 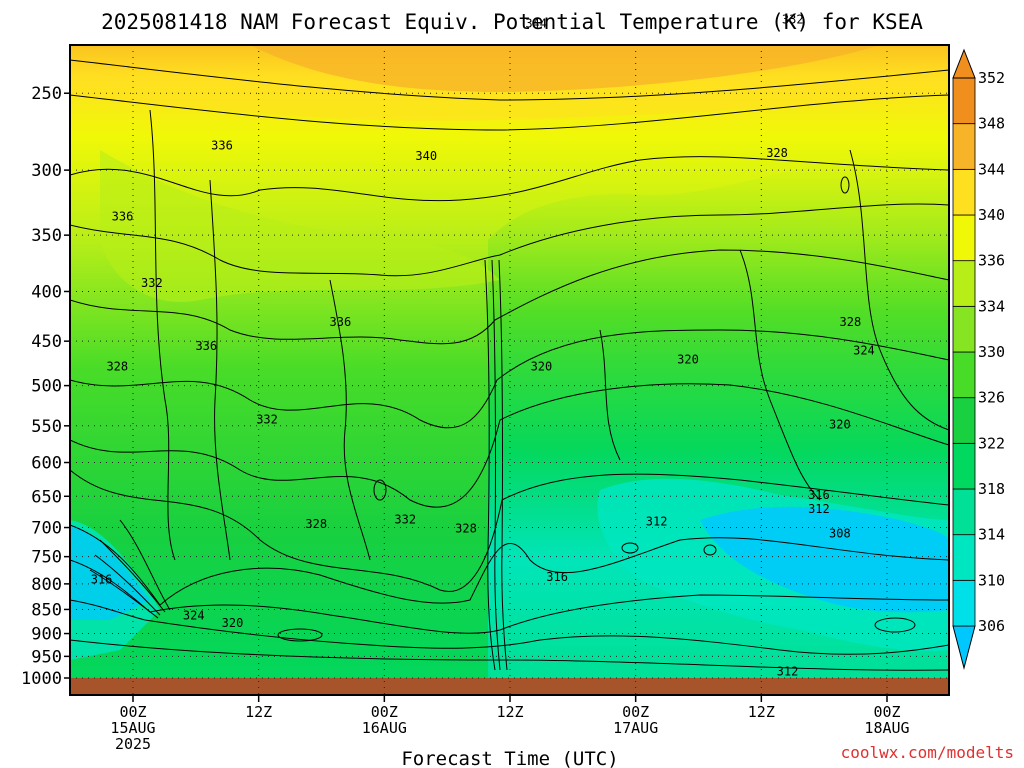 I want to click on x-tick-label: 2025, so click(x=133, y=744).